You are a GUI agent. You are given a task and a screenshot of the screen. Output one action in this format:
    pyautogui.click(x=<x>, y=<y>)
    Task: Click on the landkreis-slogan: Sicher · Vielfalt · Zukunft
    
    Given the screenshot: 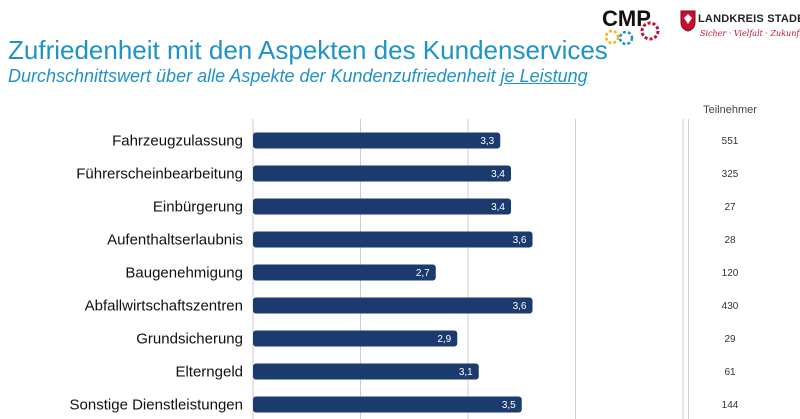 What is the action you would take?
    pyautogui.click(x=750, y=33)
    